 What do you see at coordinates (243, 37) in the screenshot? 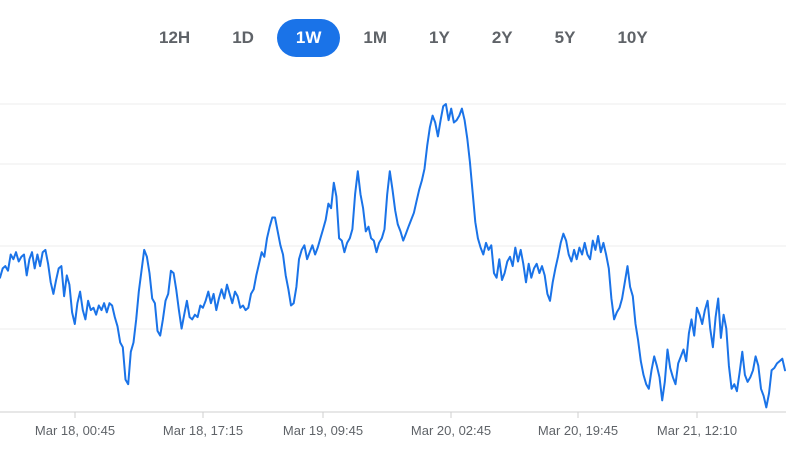
I see `tab-1d: 1D` at bounding box center [243, 37].